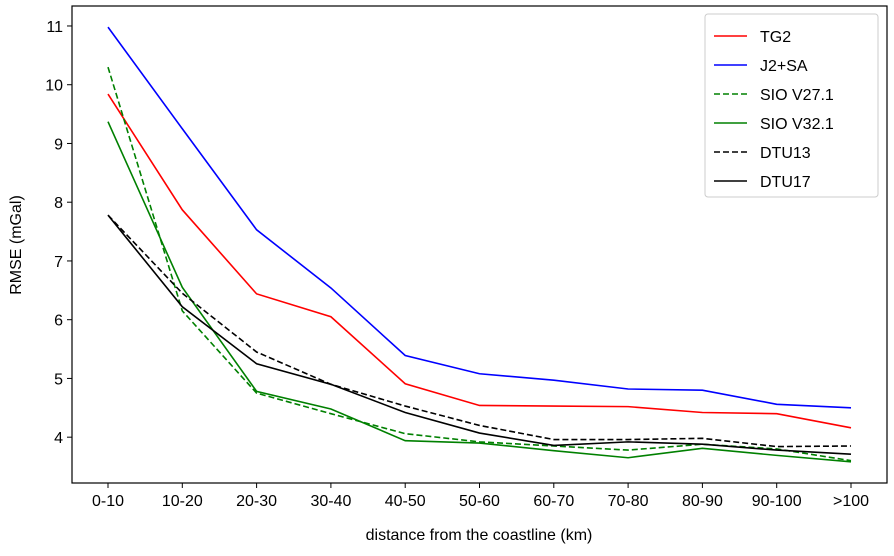  I want to click on y-tick-label: 8, so click(58, 203).